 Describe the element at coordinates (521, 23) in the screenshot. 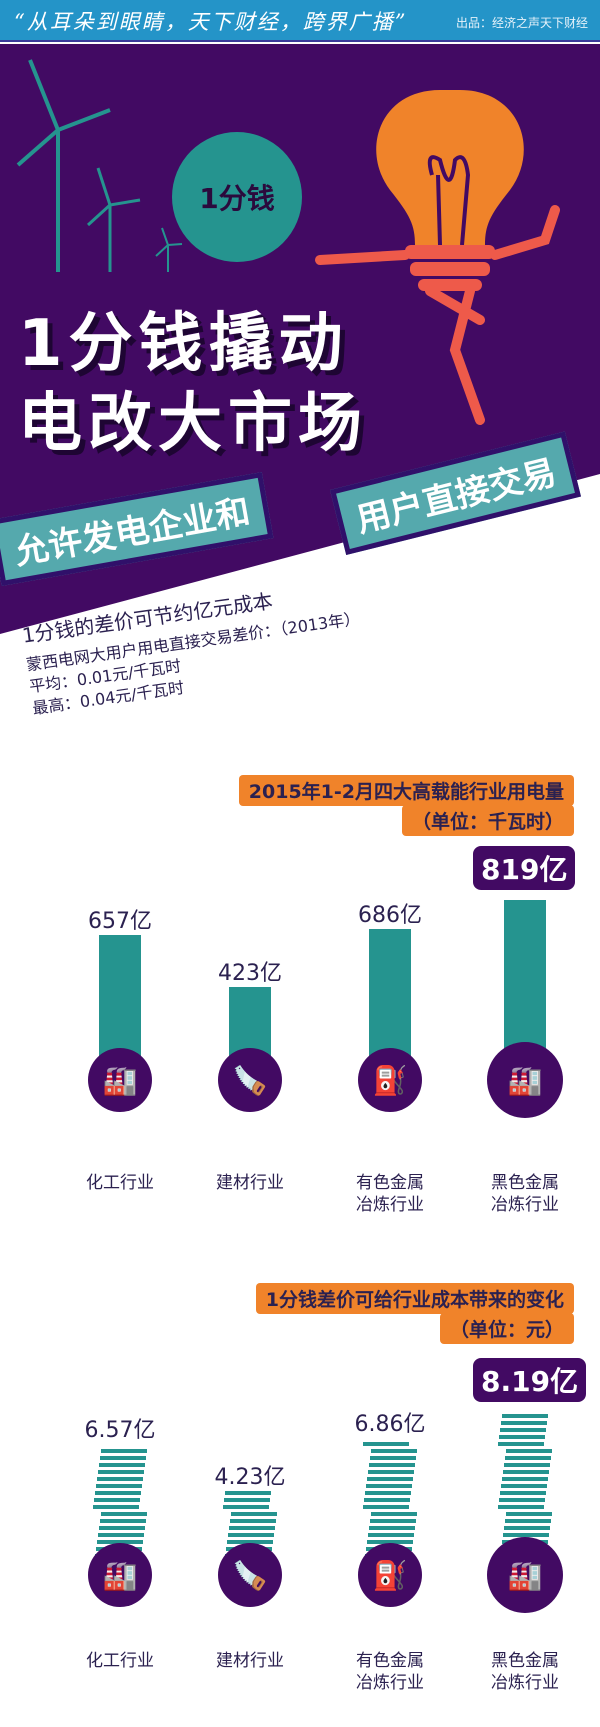

I see `credit: 出品：经济之声天下财经` at that location.